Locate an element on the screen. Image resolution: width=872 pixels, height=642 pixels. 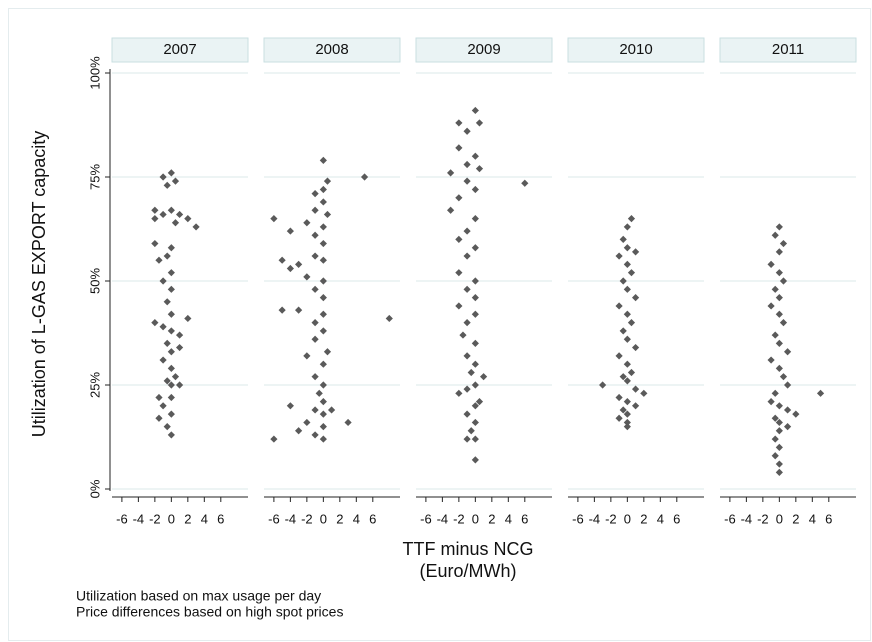
y-axis-title: Utilization of L-GAS EXPORT capacity is located at coordinates (39, 284).